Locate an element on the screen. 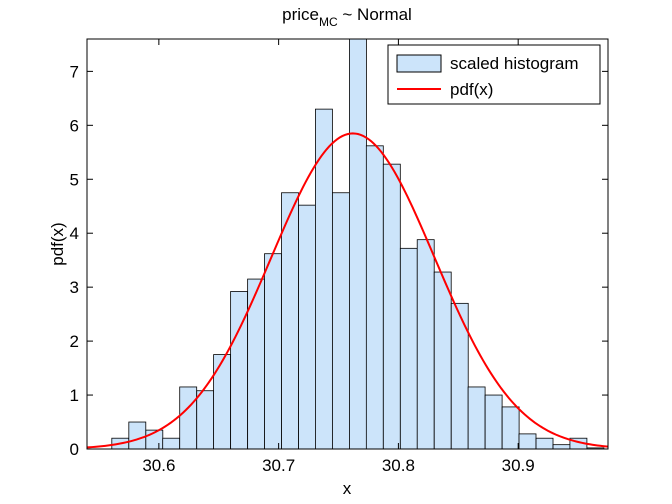 The height and width of the screenshot is (504, 672). x-axis-label: x is located at coordinates (347, 488).